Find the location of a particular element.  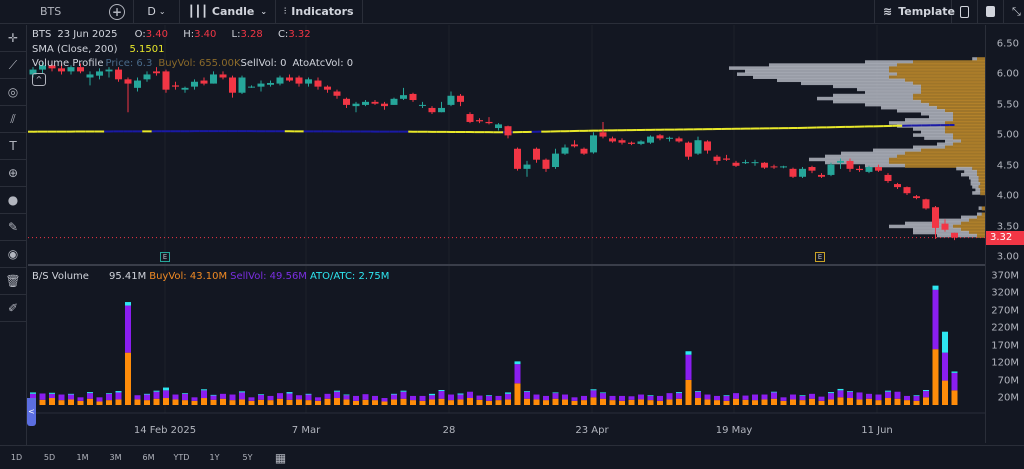

square-icon is located at coordinates (964, 11).